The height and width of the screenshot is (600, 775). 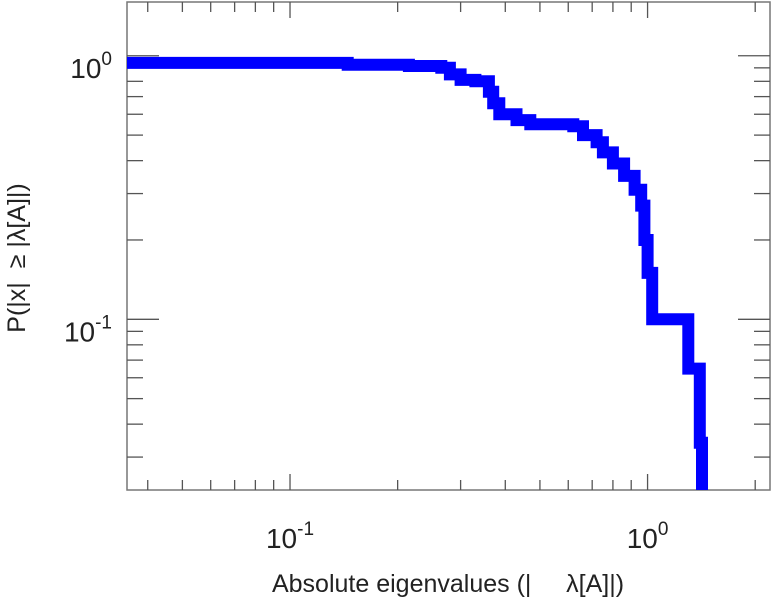 What do you see at coordinates (17, 257) in the screenshot?
I see `y-axis-label: P(|x| ≥ |λ[A]|)` at bounding box center [17, 257].